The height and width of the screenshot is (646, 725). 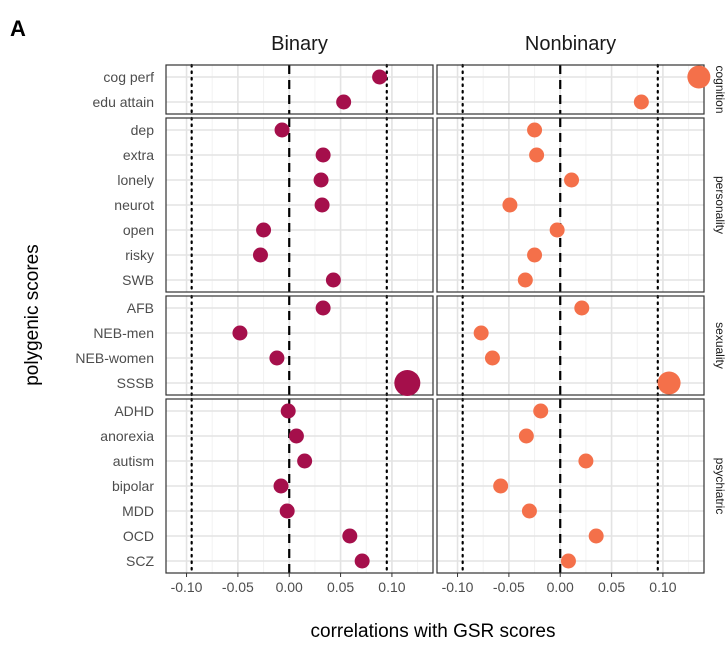 What do you see at coordinates (288, 411) in the screenshot?
I see `data-point-binary-adhd` at bounding box center [288, 411].